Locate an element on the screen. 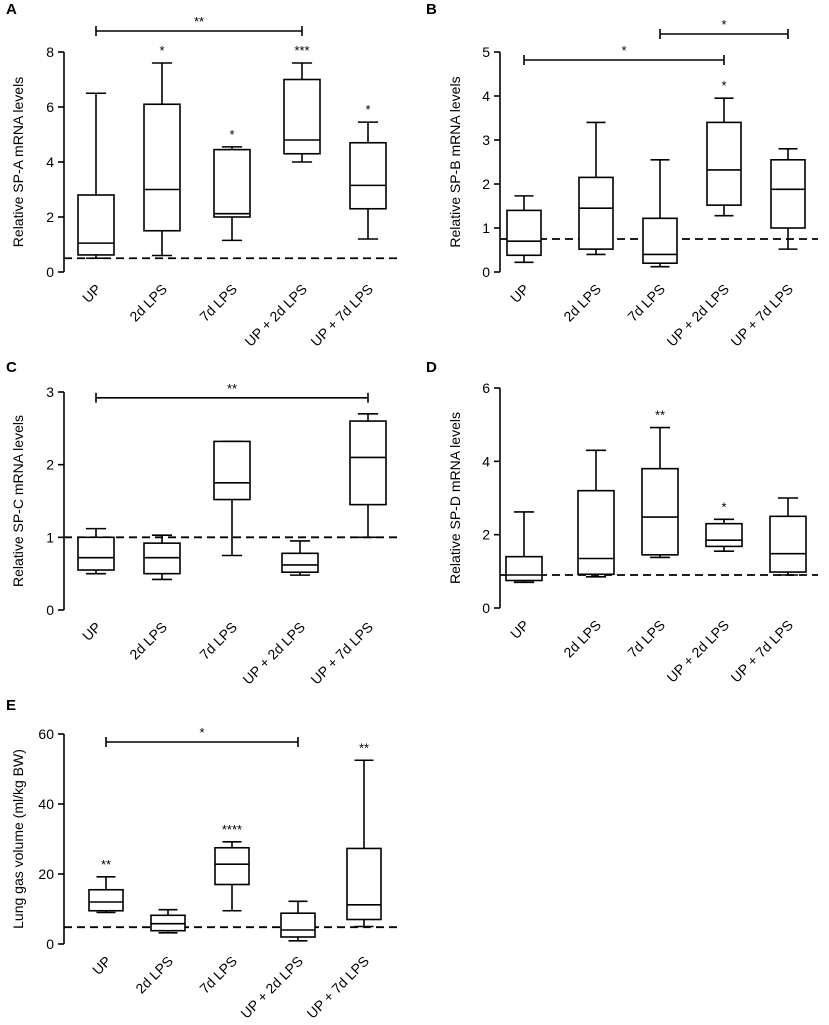  y-tick-label: 60 is located at coordinates (46, 734).